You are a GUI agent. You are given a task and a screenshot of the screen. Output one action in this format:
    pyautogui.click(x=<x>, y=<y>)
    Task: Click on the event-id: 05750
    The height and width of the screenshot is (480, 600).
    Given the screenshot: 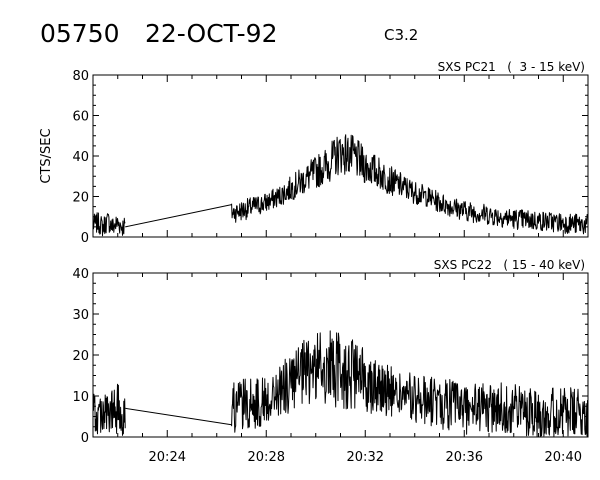 What is the action you would take?
    pyautogui.click(x=80, y=33)
    